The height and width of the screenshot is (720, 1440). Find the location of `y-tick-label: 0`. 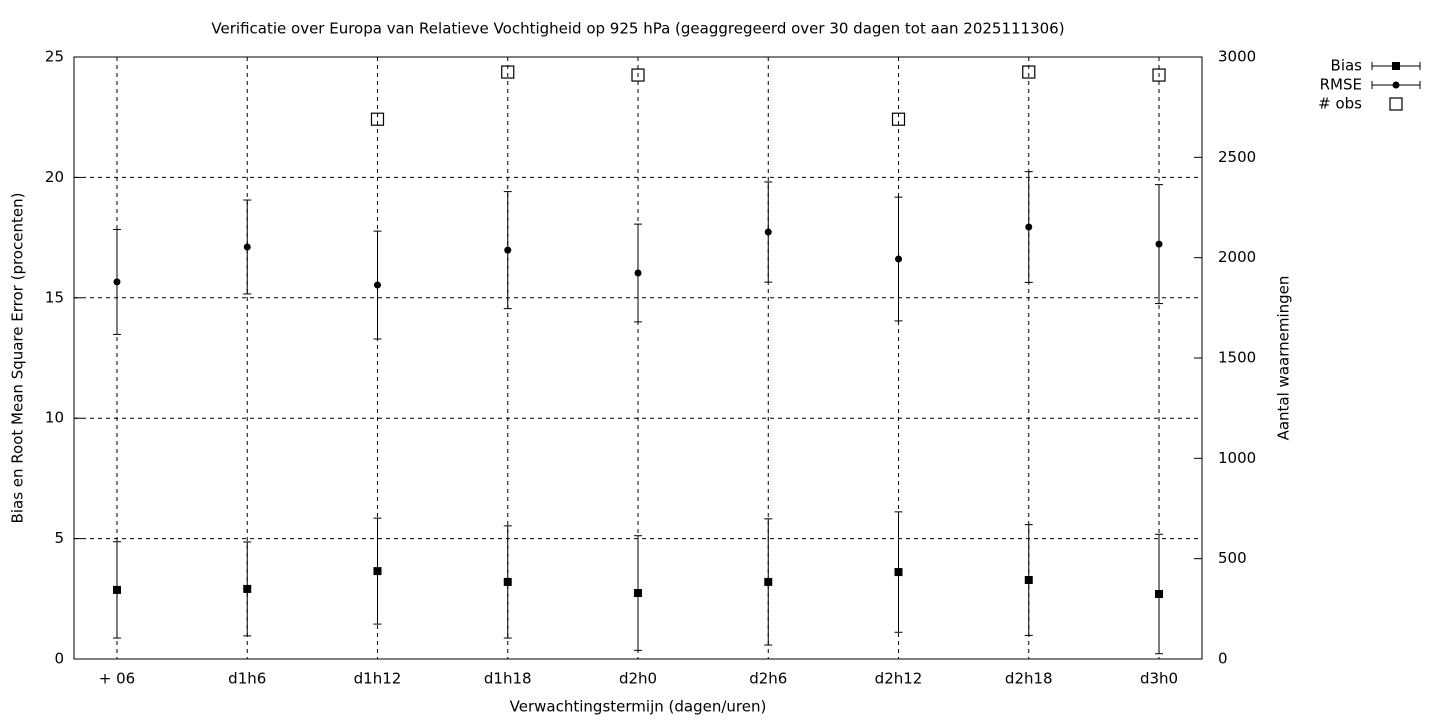

y-tick-label: 0 is located at coordinates (59, 659).